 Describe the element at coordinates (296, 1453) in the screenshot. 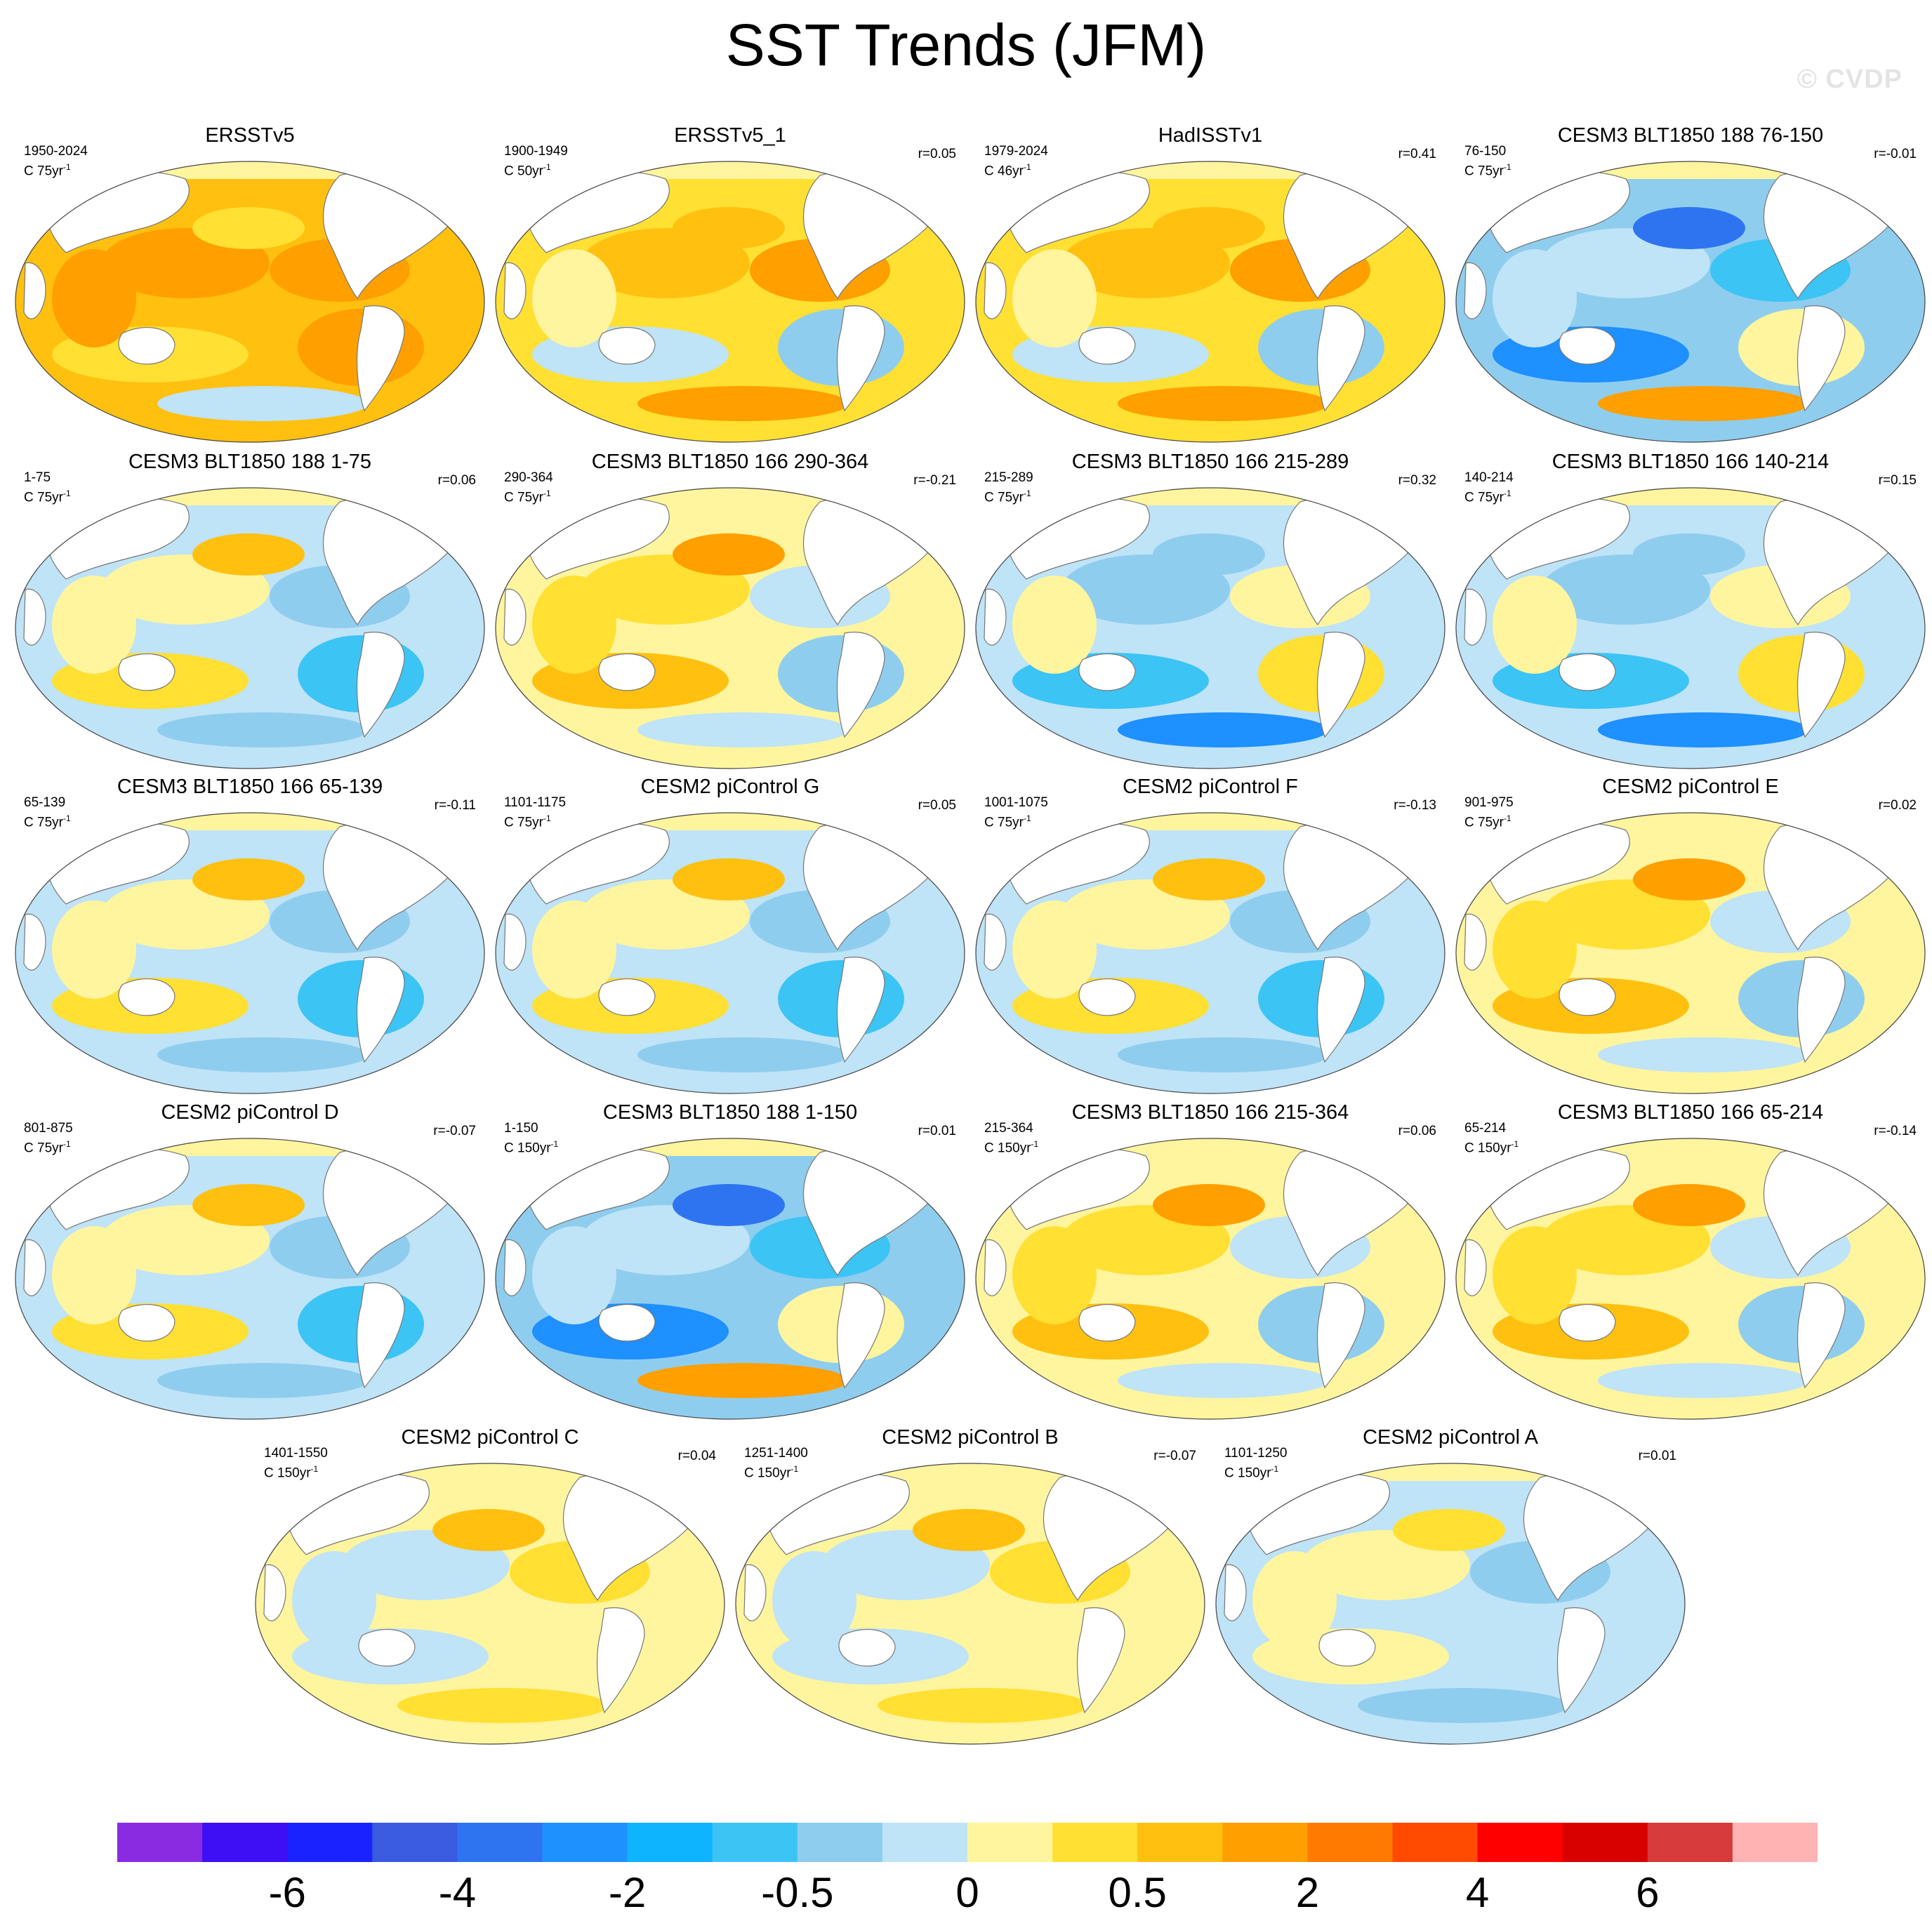

I see `panel-period: 1401-1550` at that location.